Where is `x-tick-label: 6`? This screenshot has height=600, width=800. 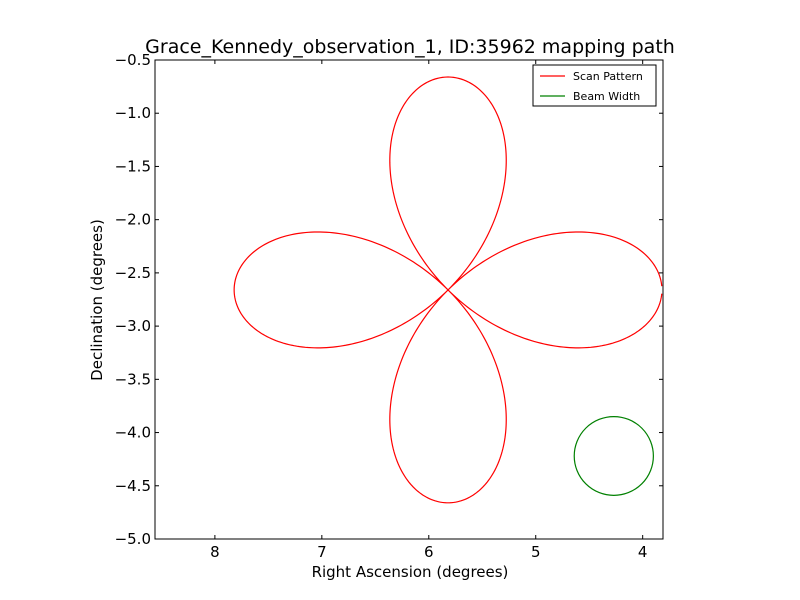
x-tick-label: 6 is located at coordinates (429, 552).